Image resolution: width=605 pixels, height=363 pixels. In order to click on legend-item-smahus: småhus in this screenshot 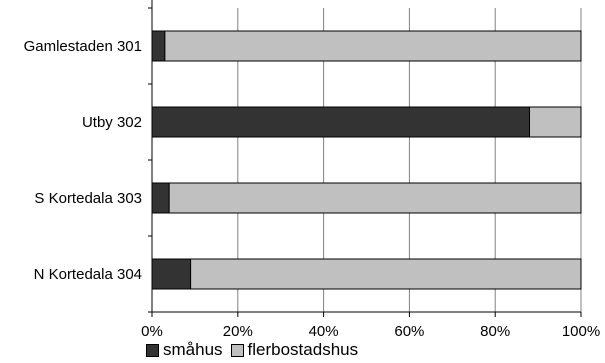, I will do `click(184, 350)`.